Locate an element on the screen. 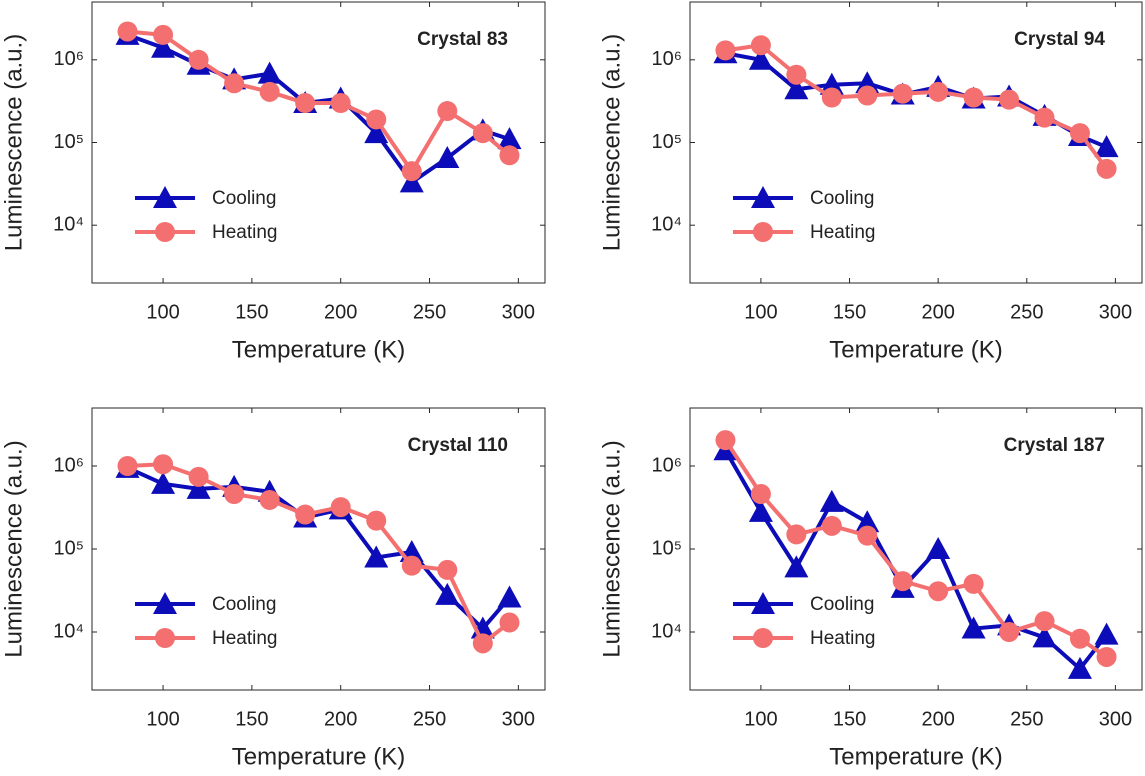  y-axis-label: Luminescence (a.u.) is located at coordinates (13, 548).